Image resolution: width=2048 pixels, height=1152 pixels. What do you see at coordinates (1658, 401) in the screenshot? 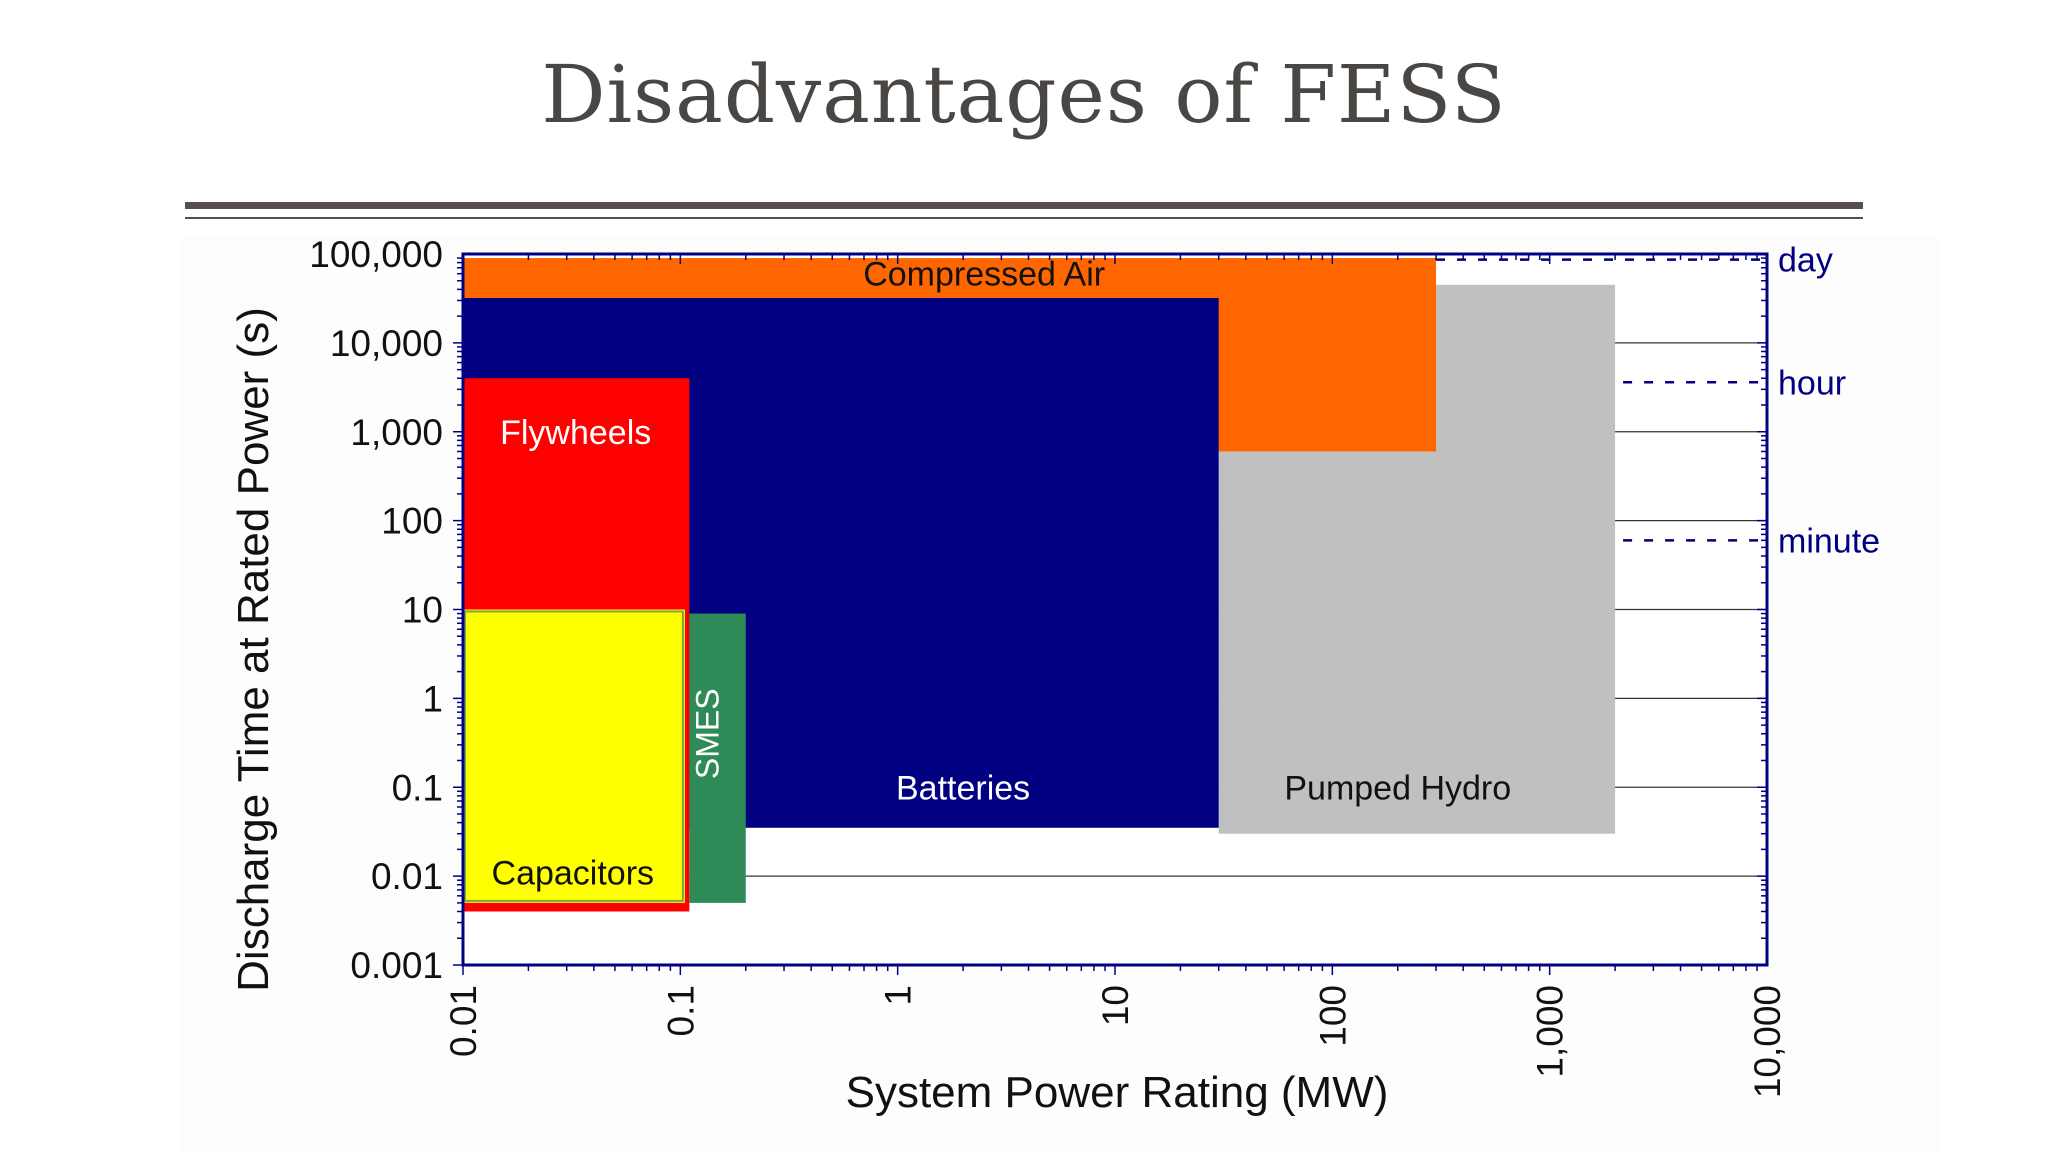
I see `reference-lines: day hour minute` at bounding box center [1658, 401].